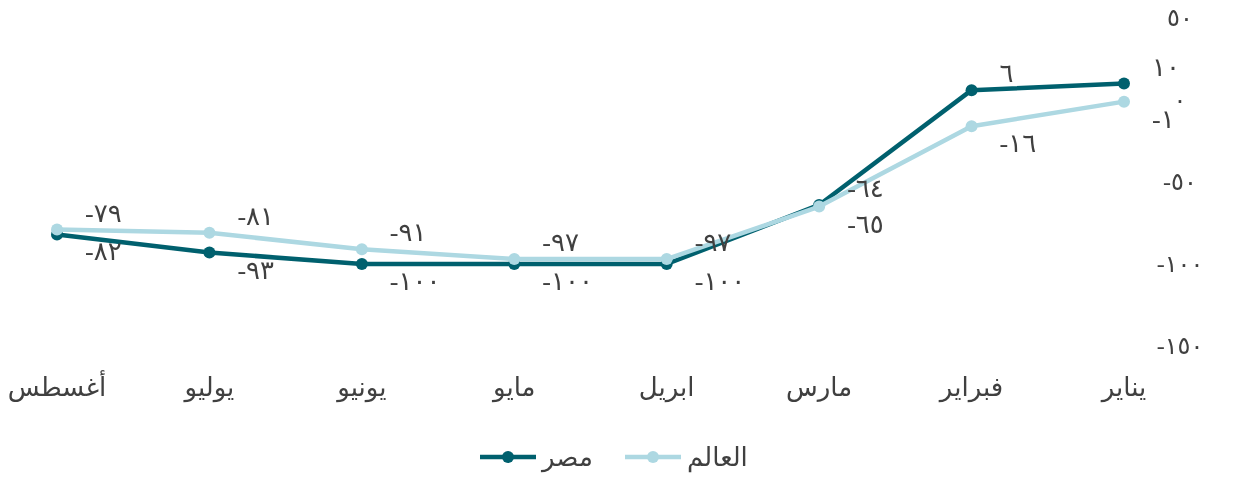 The height and width of the screenshot is (479, 1235). What do you see at coordinates (1180, 18) in the screenshot?
I see `y-tick-label: ٥٠` at bounding box center [1180, 18].